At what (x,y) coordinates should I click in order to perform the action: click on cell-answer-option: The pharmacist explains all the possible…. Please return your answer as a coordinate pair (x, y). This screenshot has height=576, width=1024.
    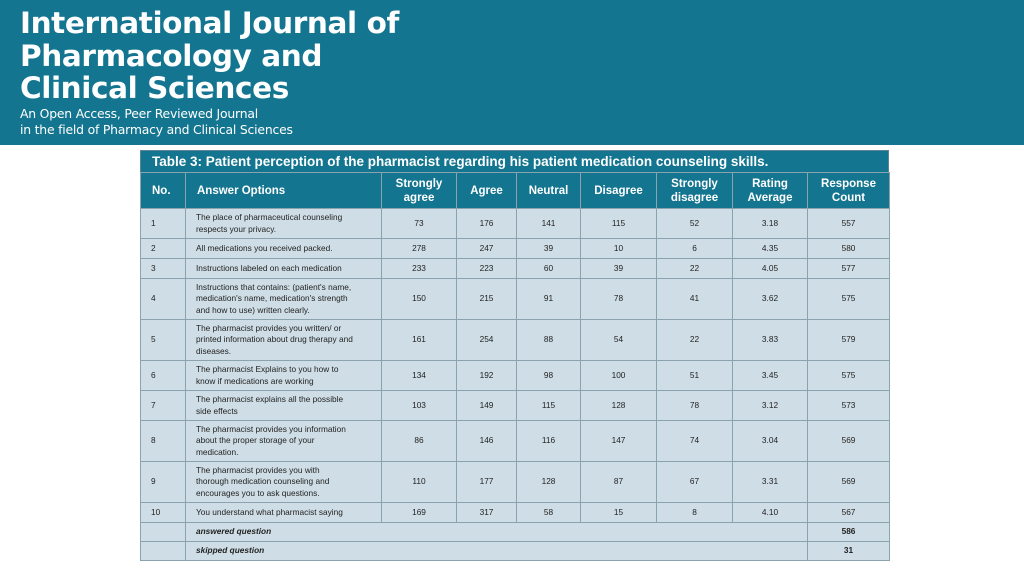
    Looking at the image, I should click on (283, 405).